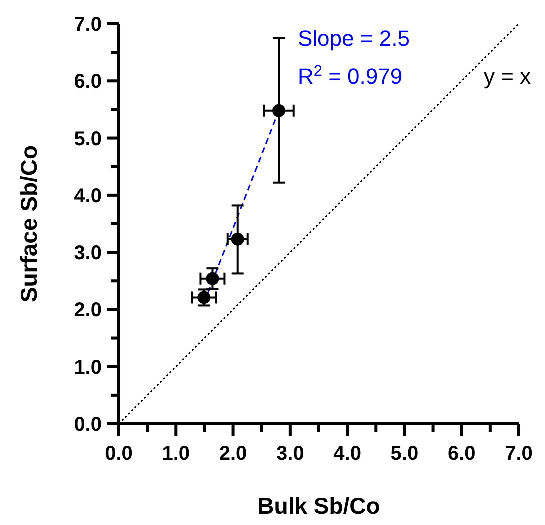  I want to click on y-tick-label: 0.0, so click(88, 425).